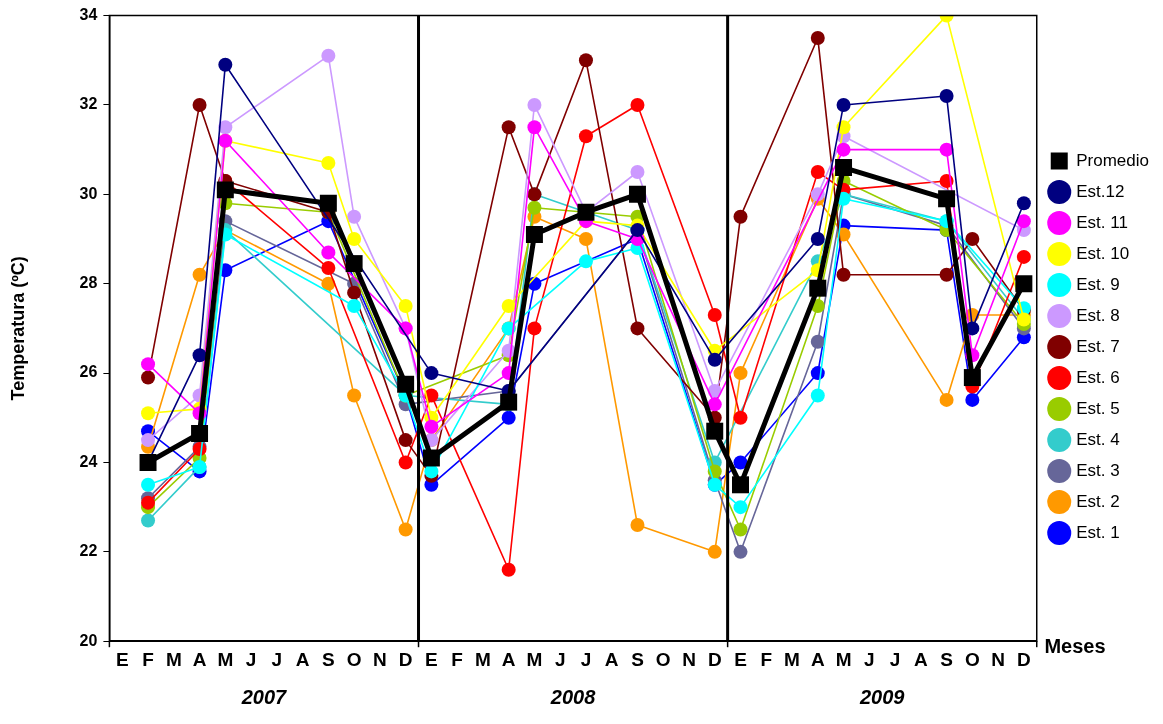 The width and height of the screenshot is (1163, 724). Describe the element at coordinates (1098, 284) in the screenshot. I see `legend-label: Est. 9` at that location.